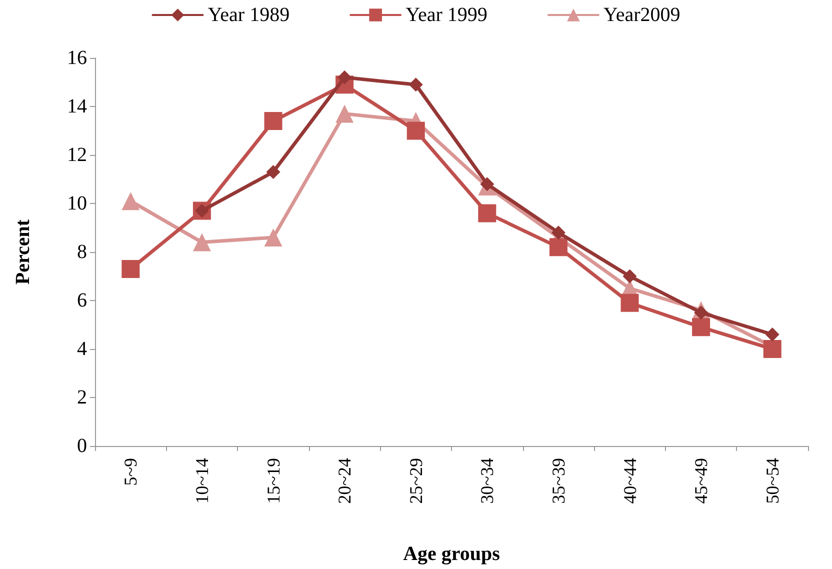  What do you see at coordinates (77, 155) in the screenshot?
I see `y-tick-label: 12` at bounding box center [77, 155].